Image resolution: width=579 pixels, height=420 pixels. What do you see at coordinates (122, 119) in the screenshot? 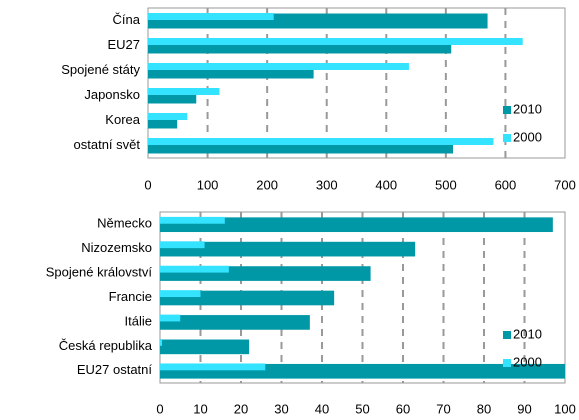
I see `y-tick-label: Korea` at bounding box center [122, 119].